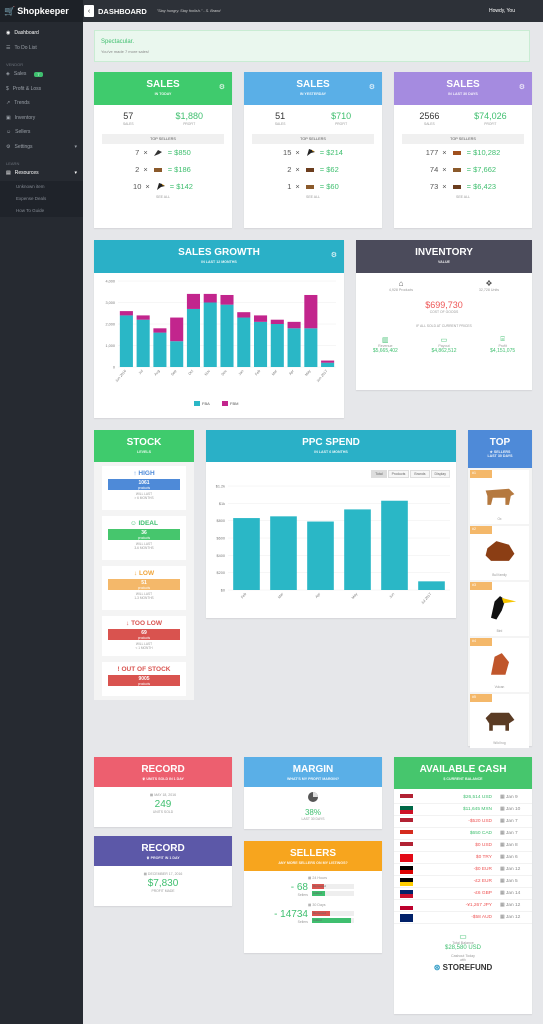 This screenshot has width=543, height=1024. What do you see at coordinates (41, 211) in the screenshot?
I see `sidebar-subitem: How To Guide` at bounding box center [41, 211].